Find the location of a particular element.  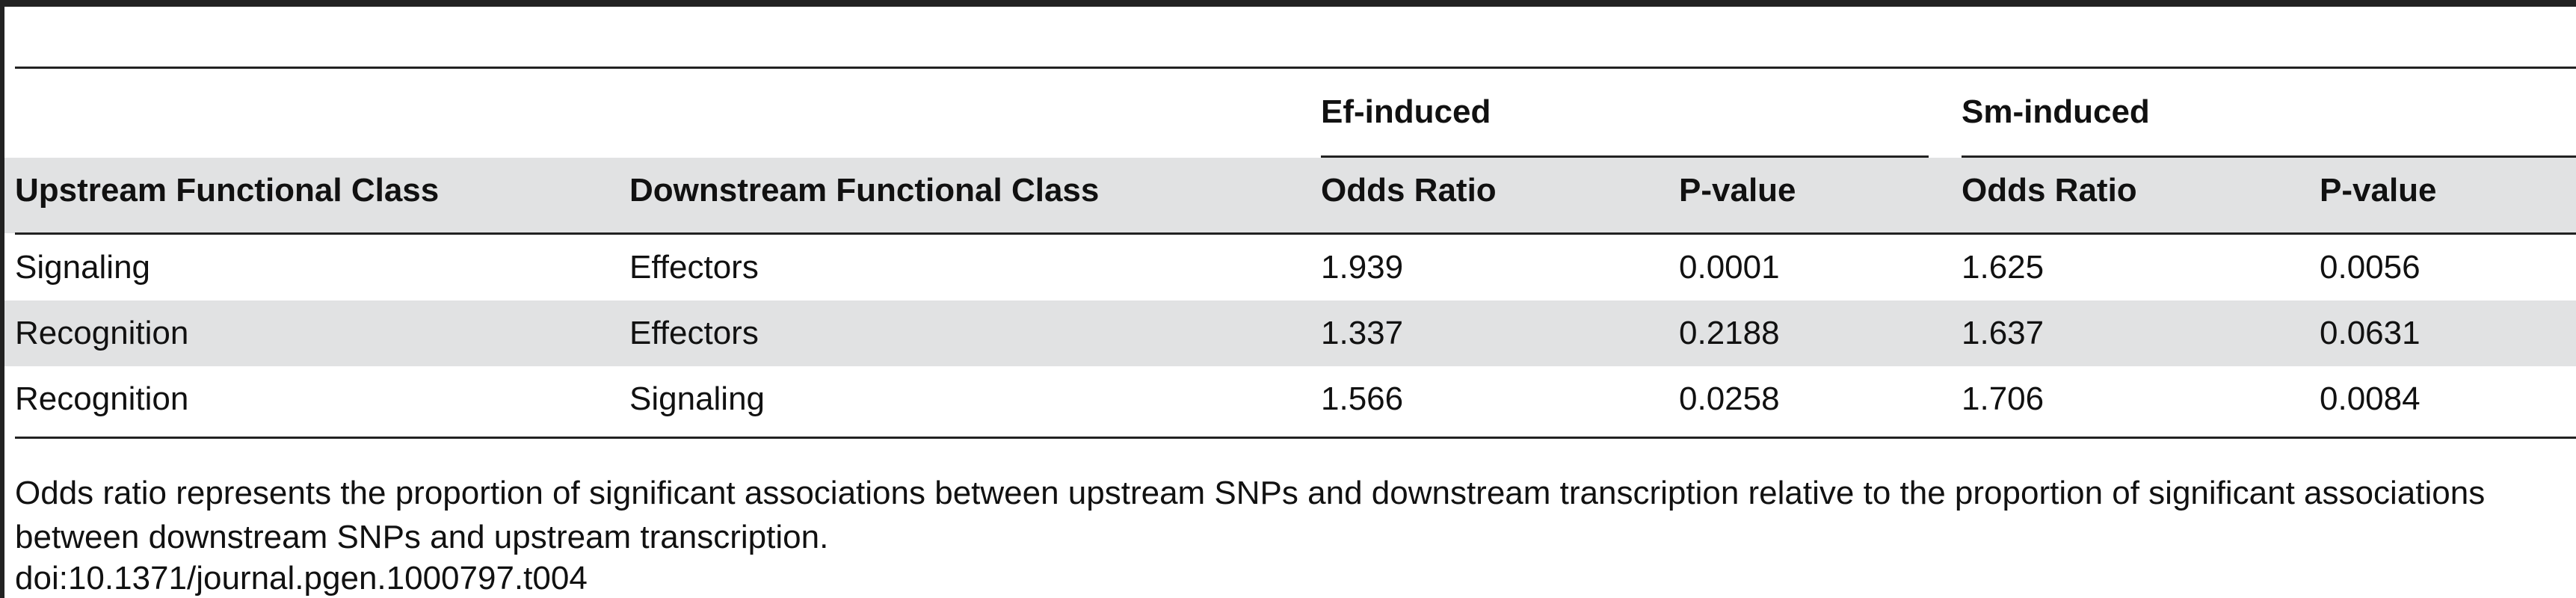

row-background is located at coordinates (1290, 333).